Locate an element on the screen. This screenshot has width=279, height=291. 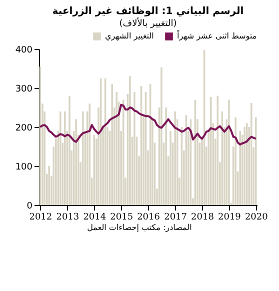
y-tick-label: 300 is located at coordinates (24, 89).